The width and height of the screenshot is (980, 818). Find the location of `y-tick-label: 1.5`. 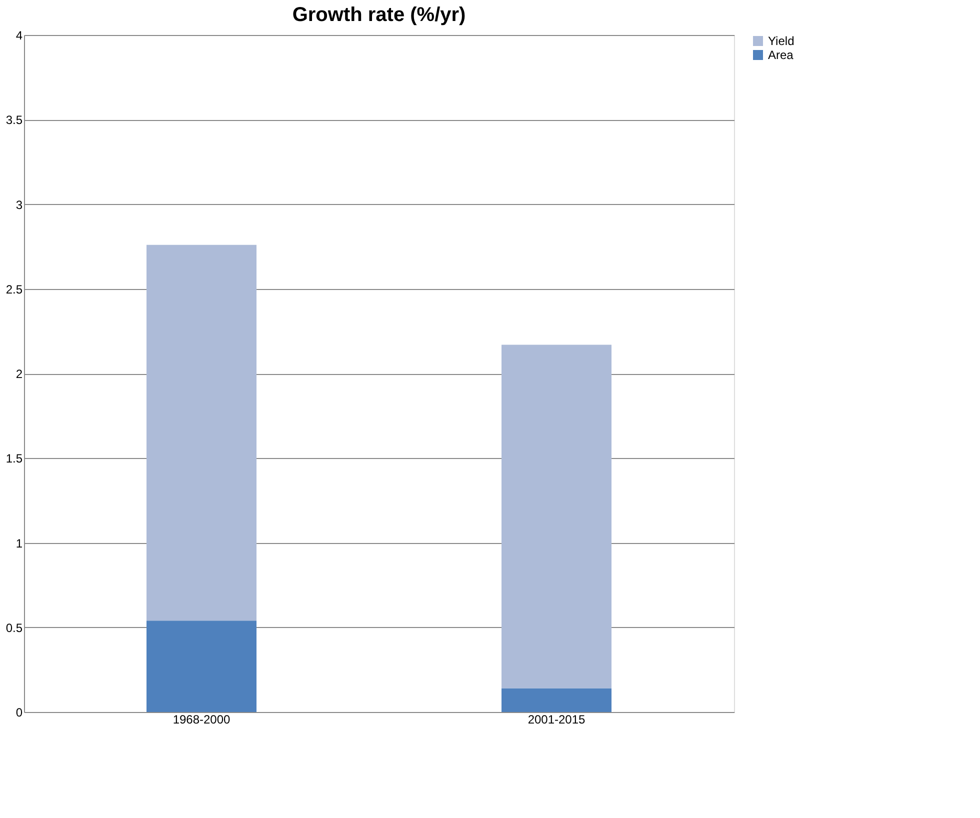

y-tick-label: 1.5 is located at coordinates (14, 459).